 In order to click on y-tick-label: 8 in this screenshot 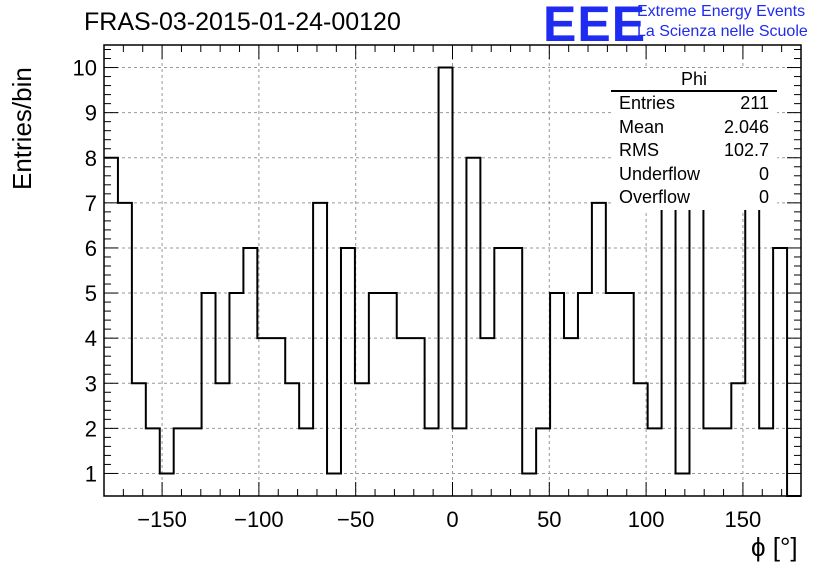, I will do `click(91, 158)`.